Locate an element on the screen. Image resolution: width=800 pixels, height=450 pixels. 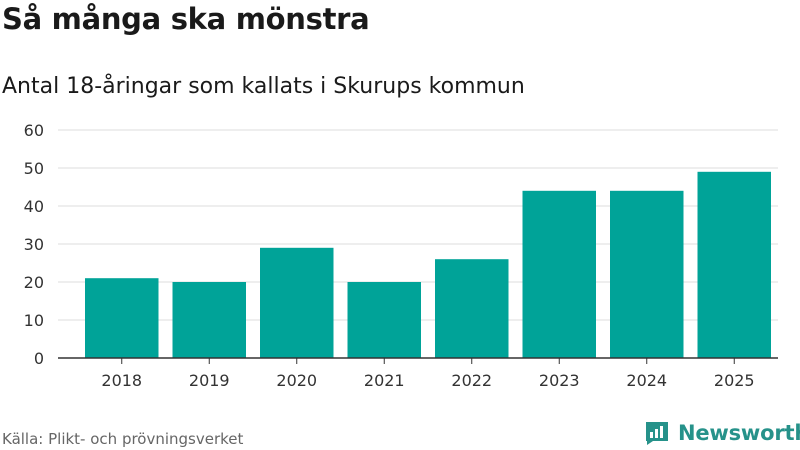
brand-logo: Newsworthy is located at coordinates (722, 433).